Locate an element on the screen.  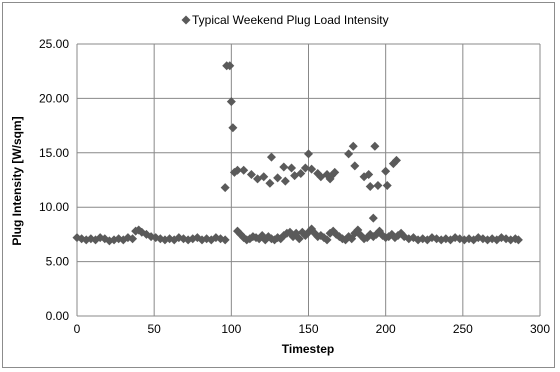
x-tick-label: 250 is located at coordinates (463, 329).